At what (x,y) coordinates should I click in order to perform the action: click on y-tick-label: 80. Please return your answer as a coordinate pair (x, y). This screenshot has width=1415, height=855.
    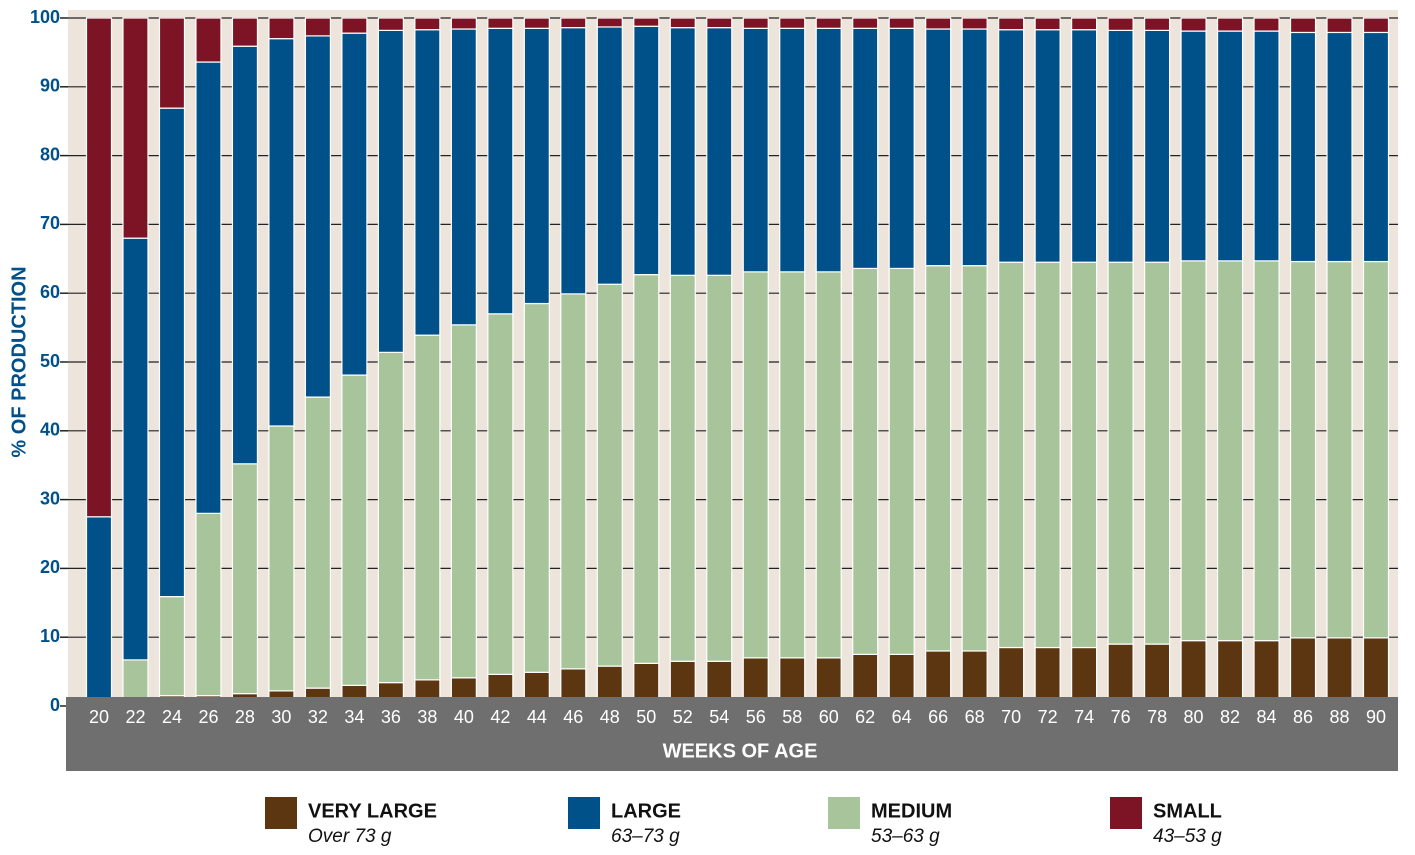
    Looking at the image, I should click on (50, 154).